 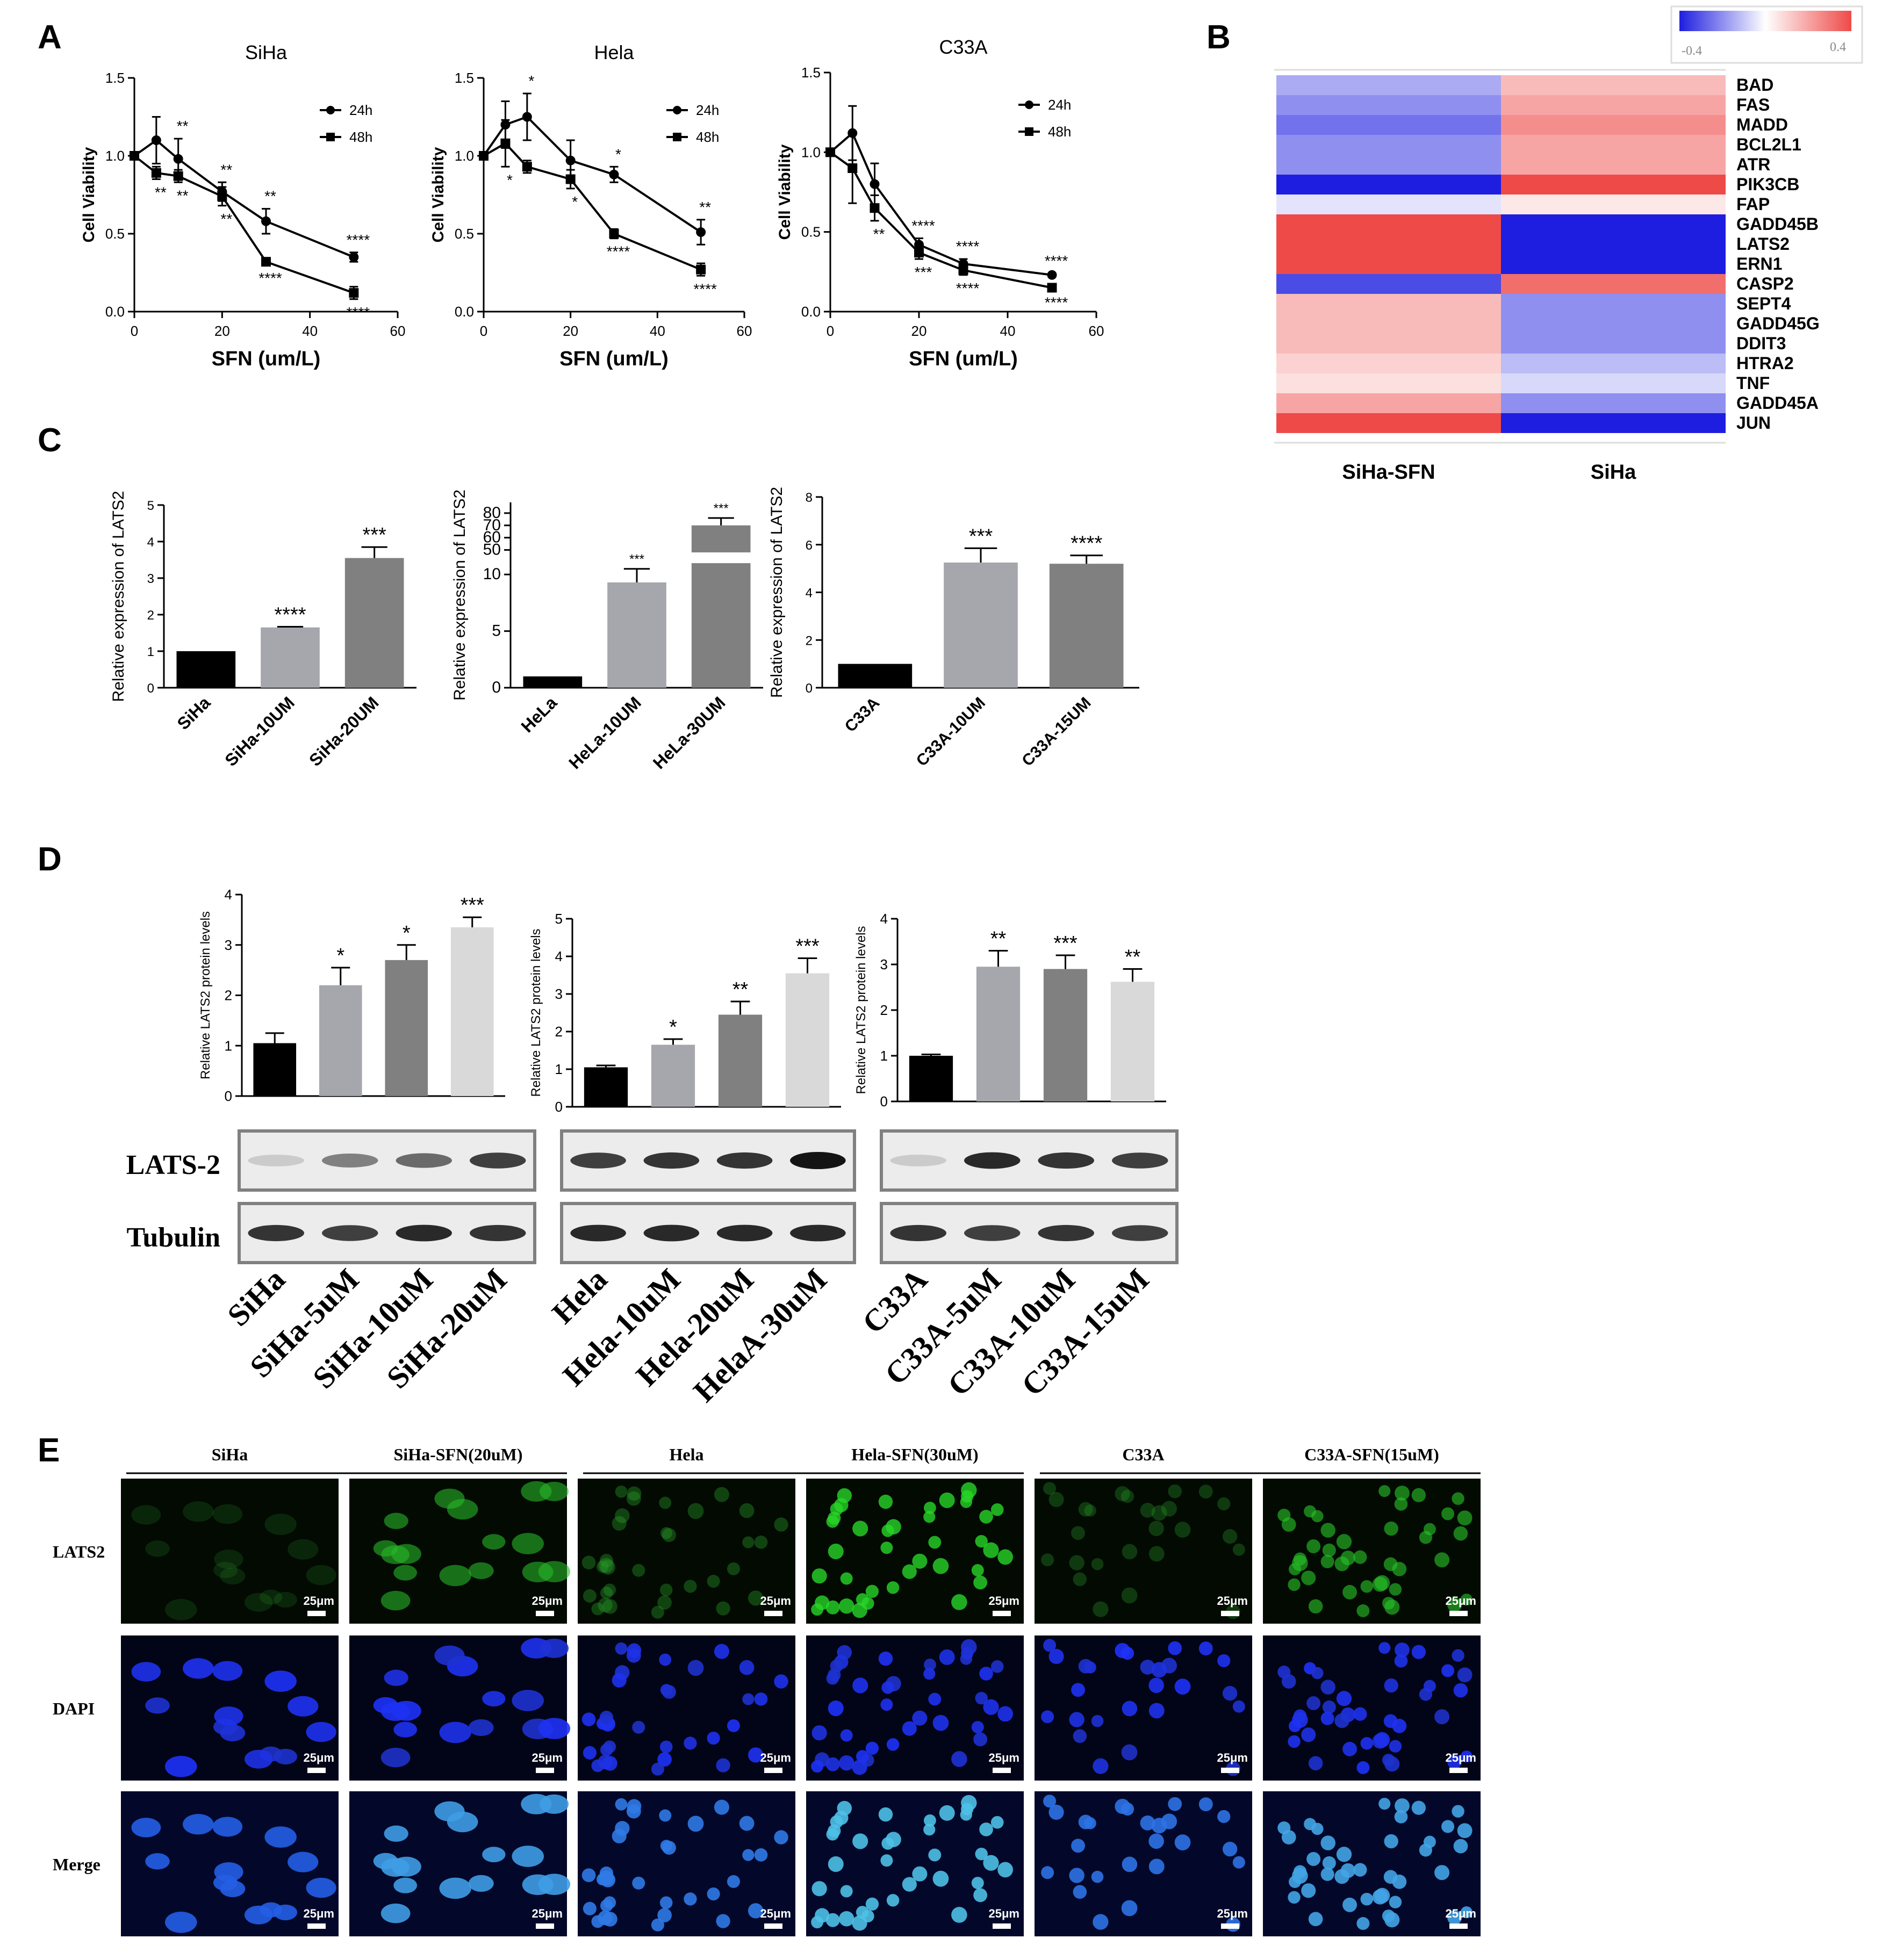 I want to click on scale-bar, so click(x=316, y=1770).